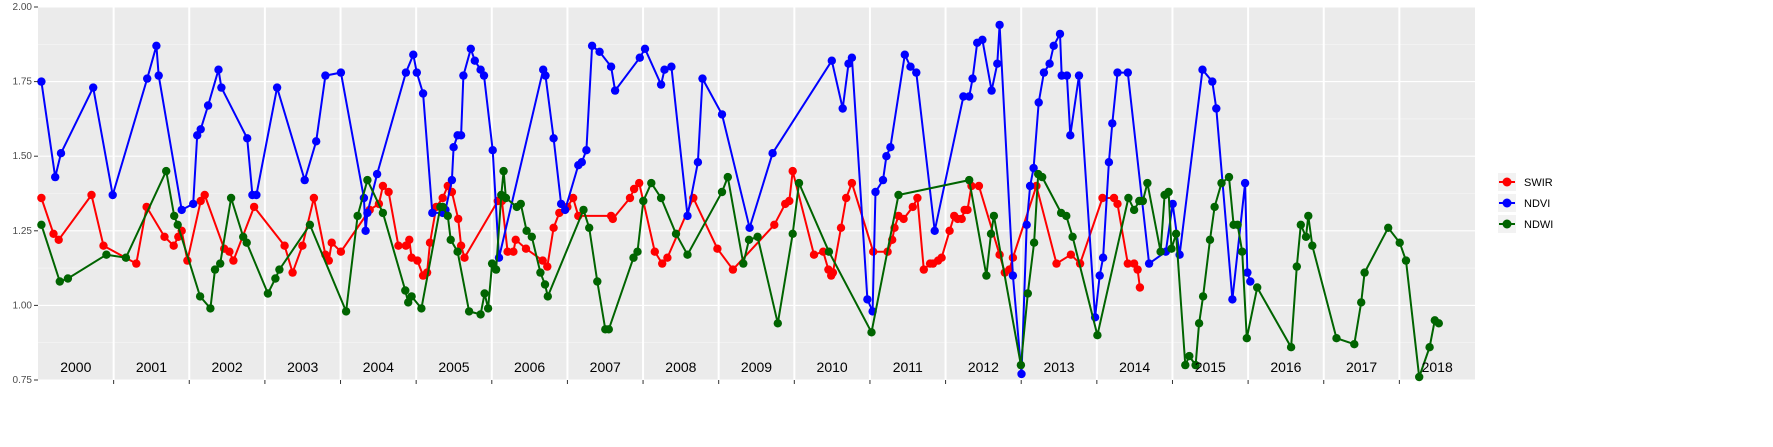  I want to click on legend-item-swir: SWIR, so click(1525, 182).